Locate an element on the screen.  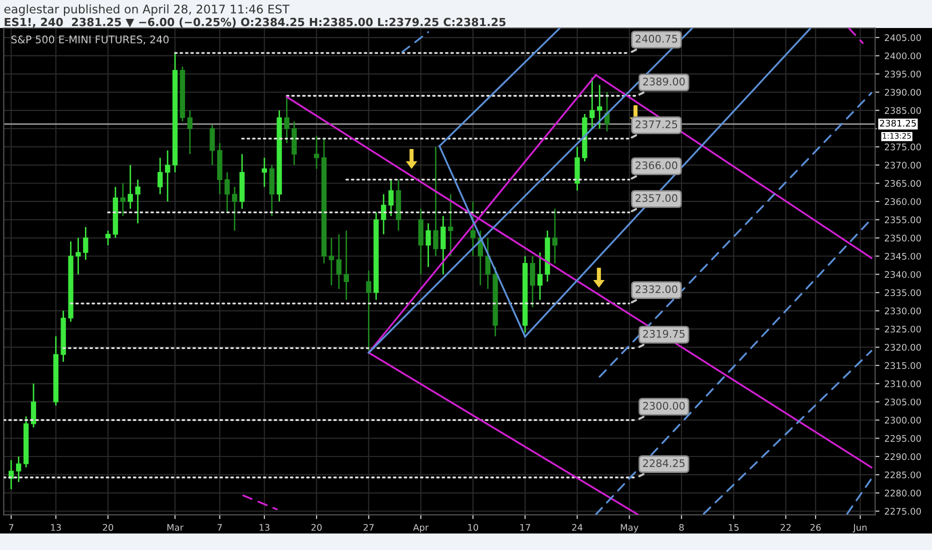
y-tick-label: 2405.00 is located at coordinates (902, 38).